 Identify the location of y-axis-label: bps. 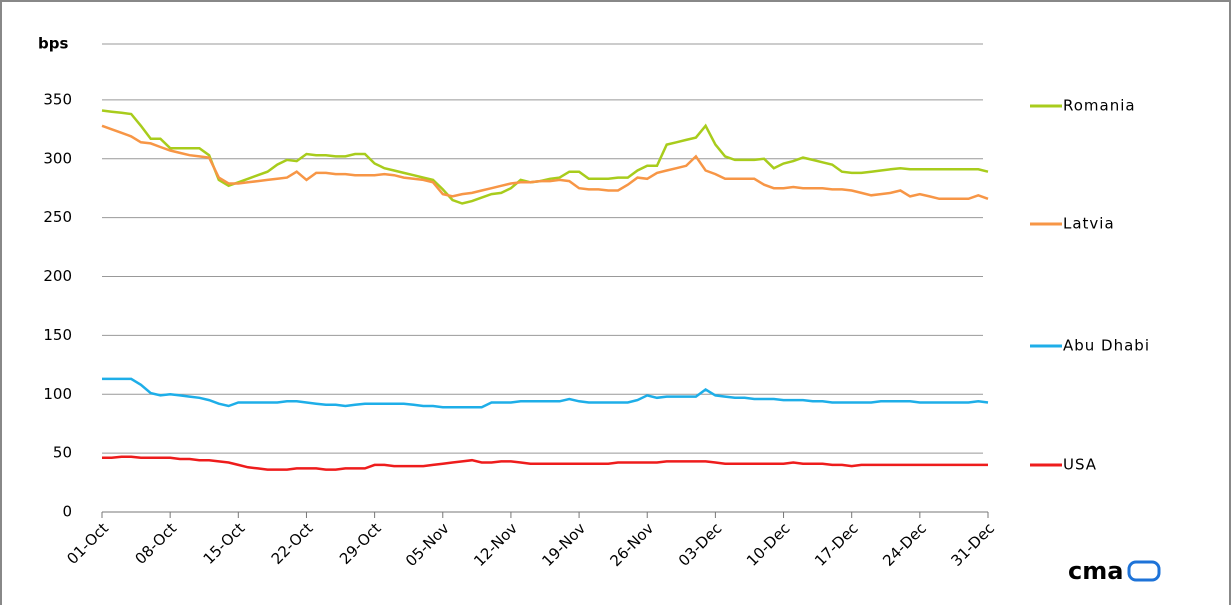
(53, 44).